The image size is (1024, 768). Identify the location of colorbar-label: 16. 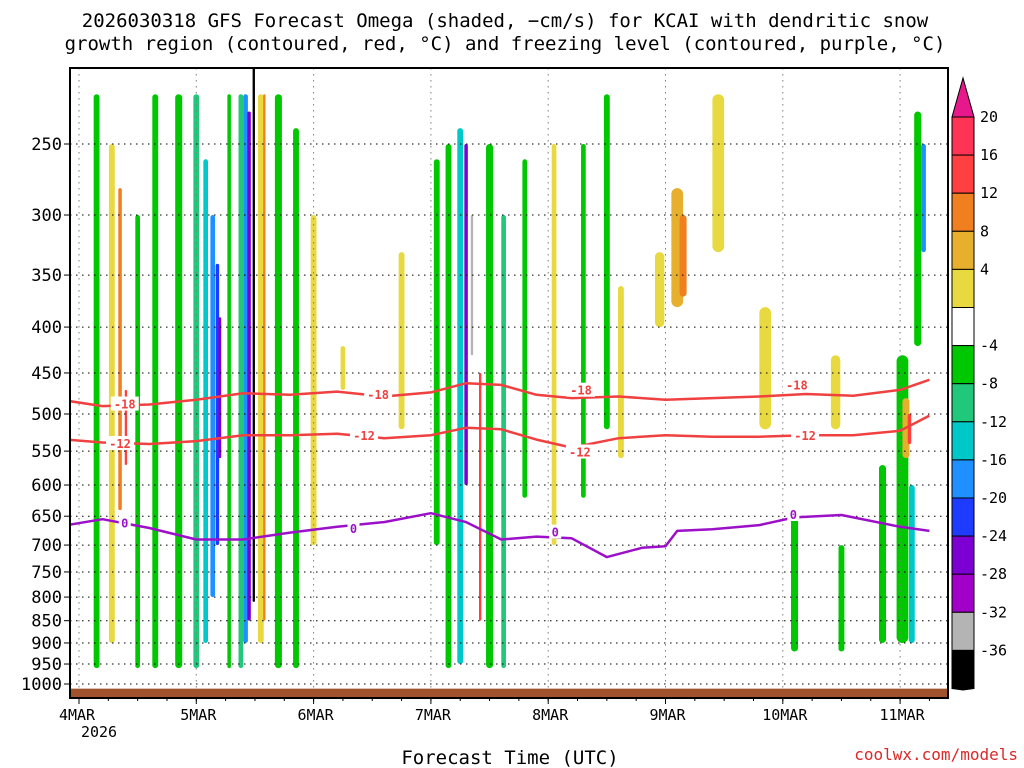
(989, 155).